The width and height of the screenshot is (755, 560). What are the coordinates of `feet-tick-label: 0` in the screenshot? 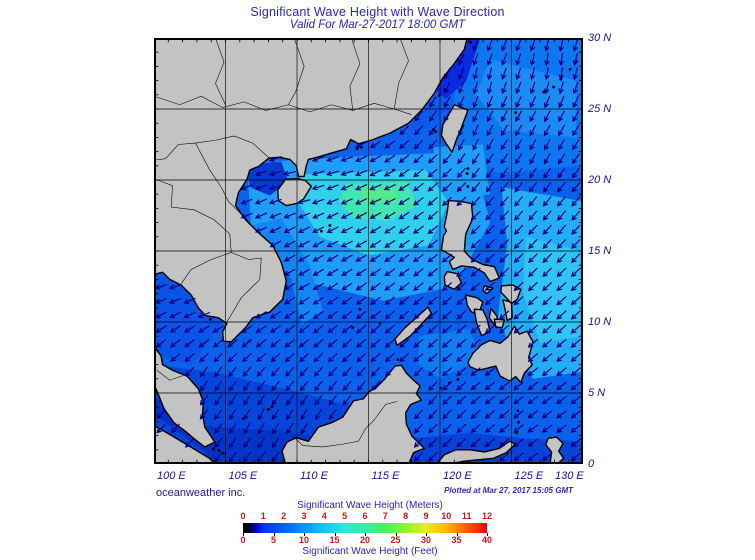 It's located at (243, 540).